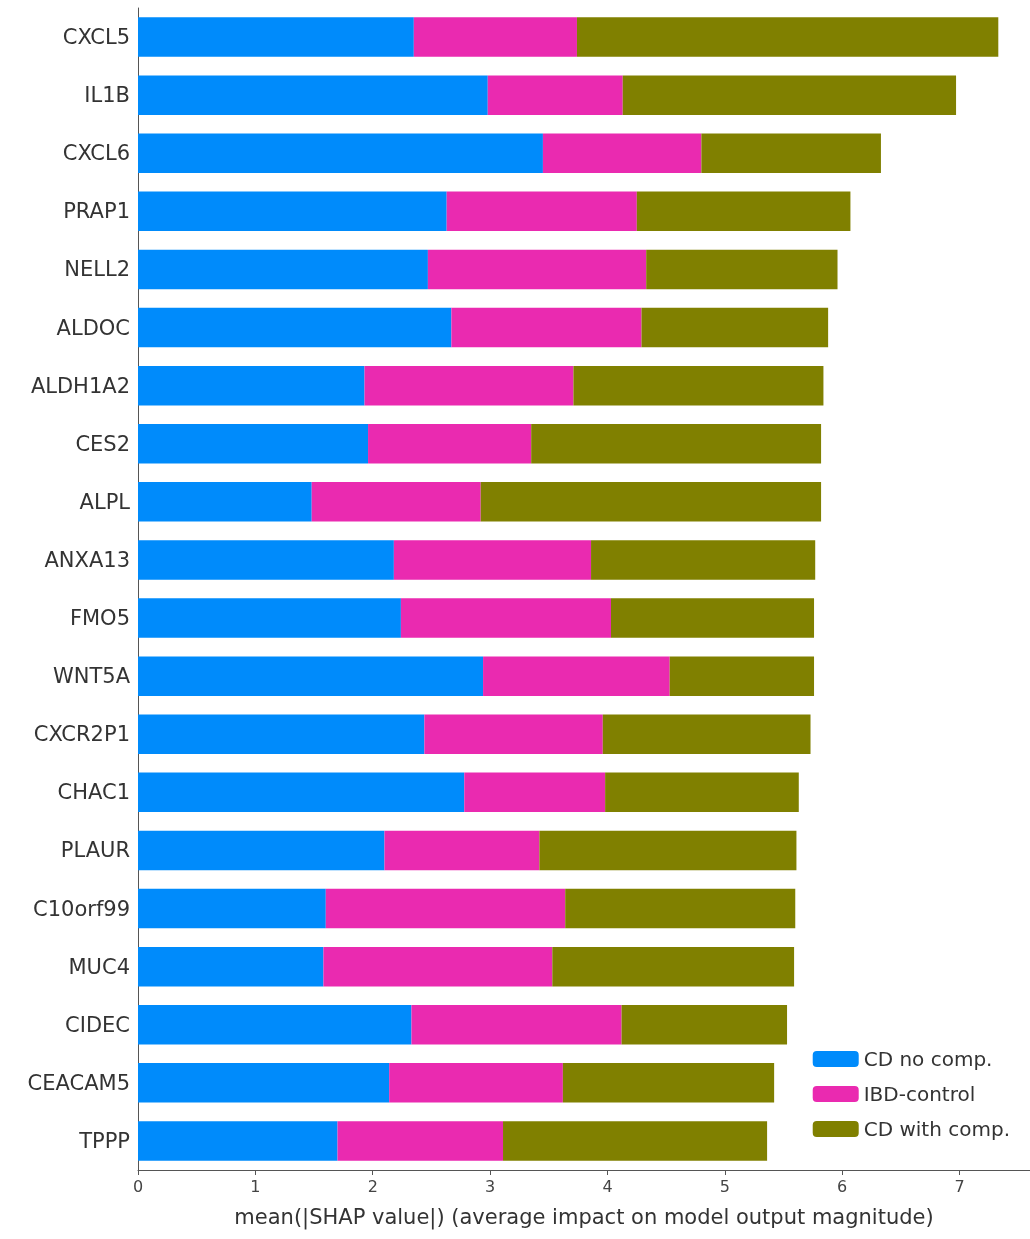 This screenshot has width=1030, height=1239. Describe the element at coordinates (81, 908) in the screenshot. I see `y-tick-label: C10orf99` at that location.